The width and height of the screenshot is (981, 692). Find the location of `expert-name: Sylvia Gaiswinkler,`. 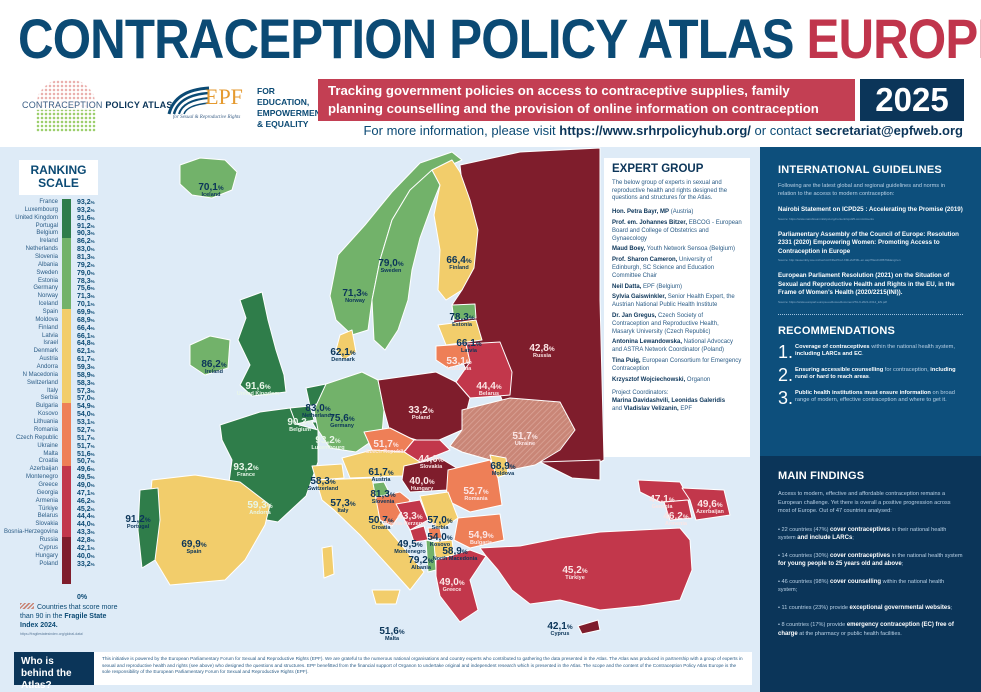

expert-name: Sylvia Gaiswinkler, is located at coordinates (639, 297).